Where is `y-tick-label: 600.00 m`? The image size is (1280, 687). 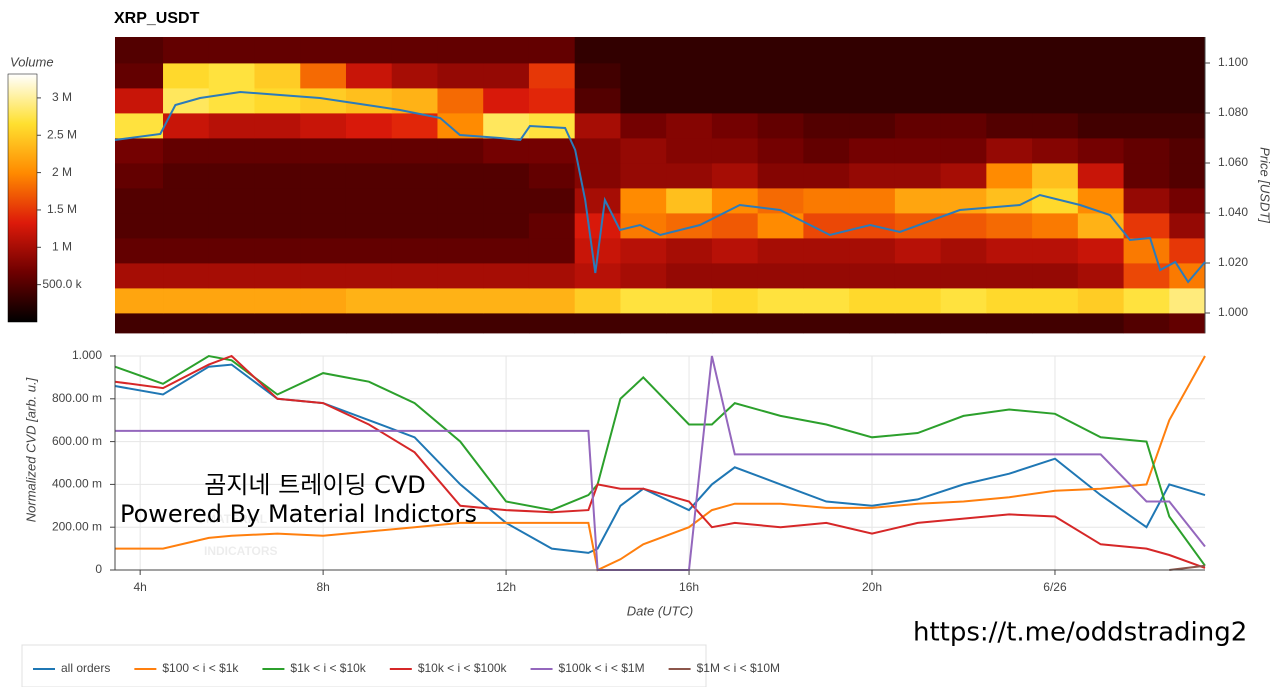 y-tick-label: 600.00 m is located at coordinates (77, 441).